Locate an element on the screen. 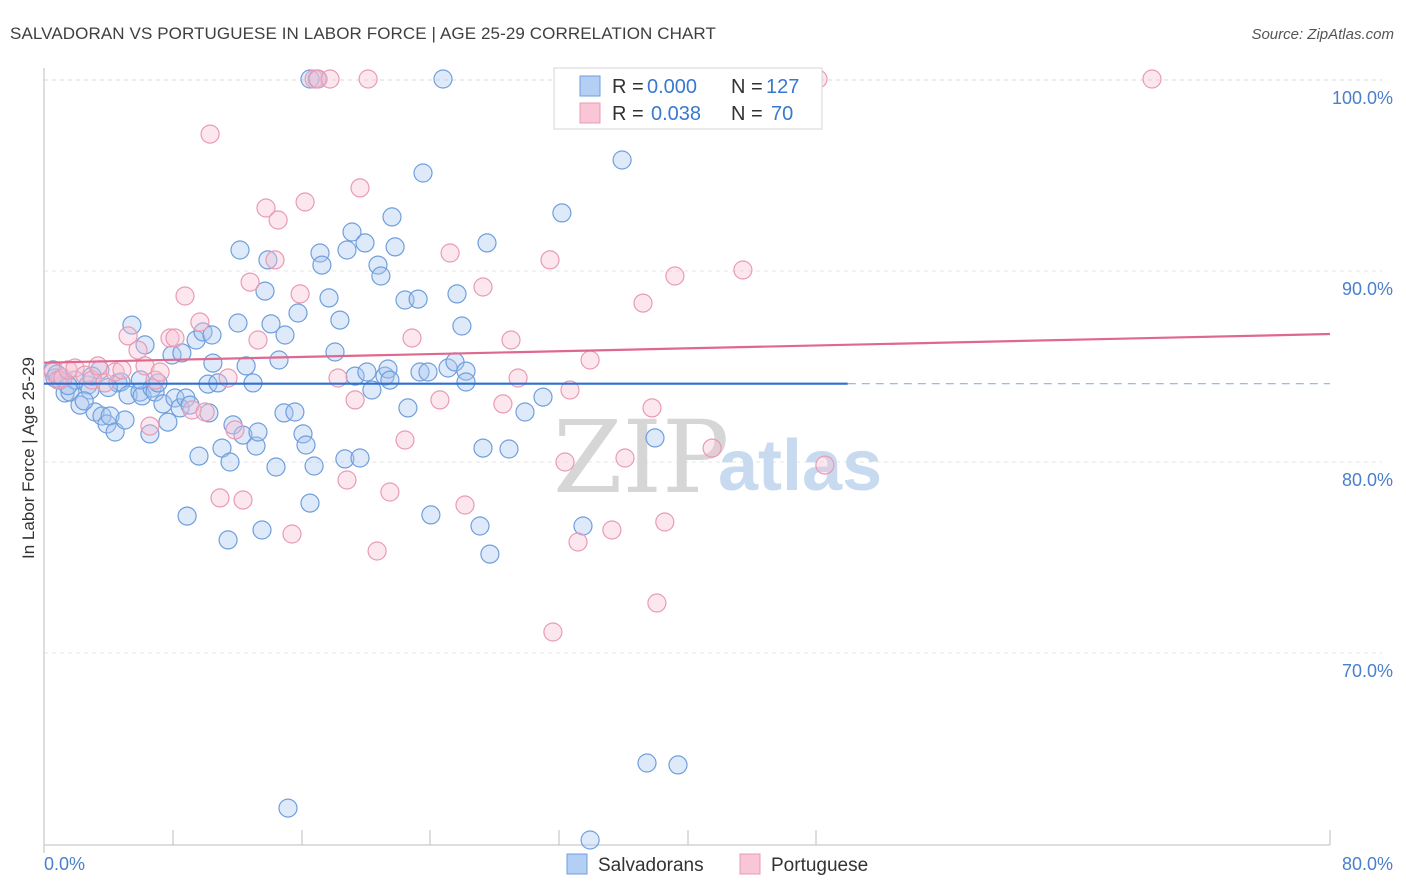 This screenshot has height=892, width=1406. salvadorans-swatch is located at coordinates (590, 86).